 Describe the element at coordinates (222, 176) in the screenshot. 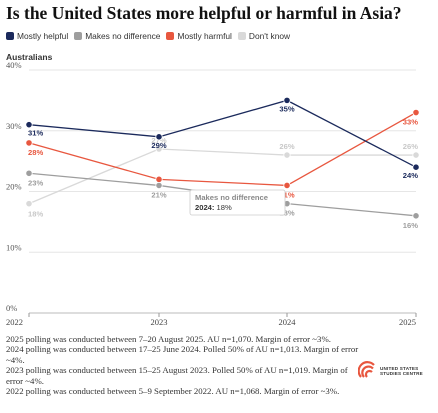

I see `series-line-don-t-know` at that location.